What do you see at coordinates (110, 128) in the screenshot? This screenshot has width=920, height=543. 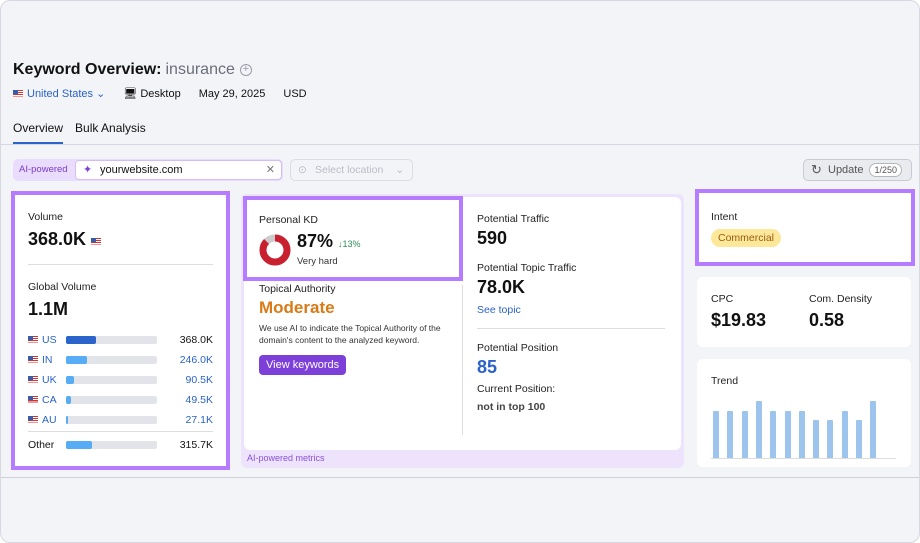 I see `tab-bulk-analysis: Bulk Analysis` at bounding box center [110, 128].